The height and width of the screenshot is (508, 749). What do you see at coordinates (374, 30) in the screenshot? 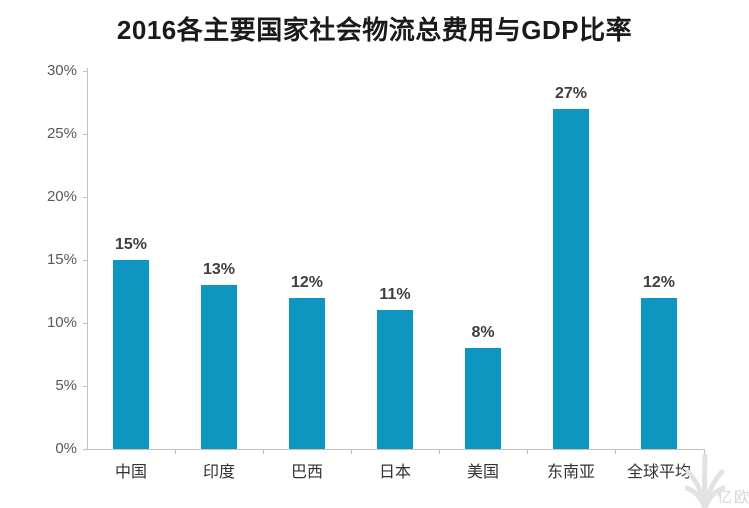
I see `chart-title: 2016各主要国家社会物流总费用与GDP比率` at bounding box center [374, 30].